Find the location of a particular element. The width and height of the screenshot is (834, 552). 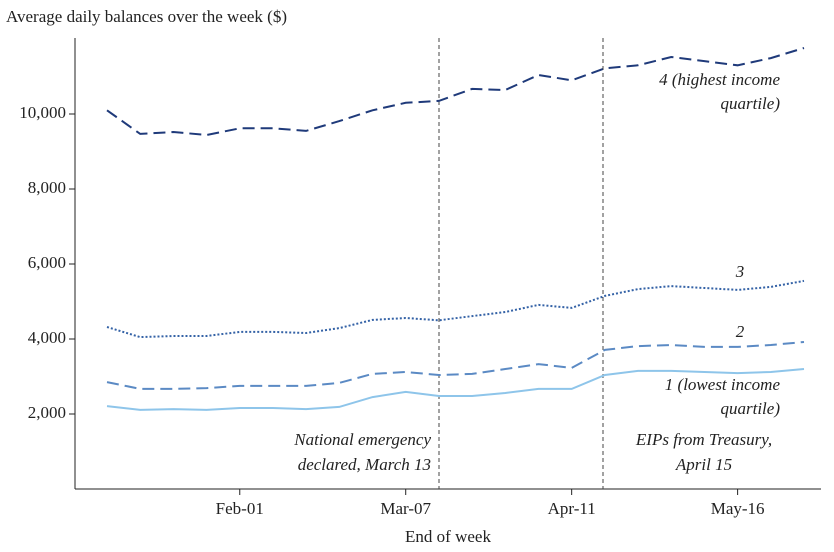

y-tick-label: 4,000 is located at coordinates (47, 337).